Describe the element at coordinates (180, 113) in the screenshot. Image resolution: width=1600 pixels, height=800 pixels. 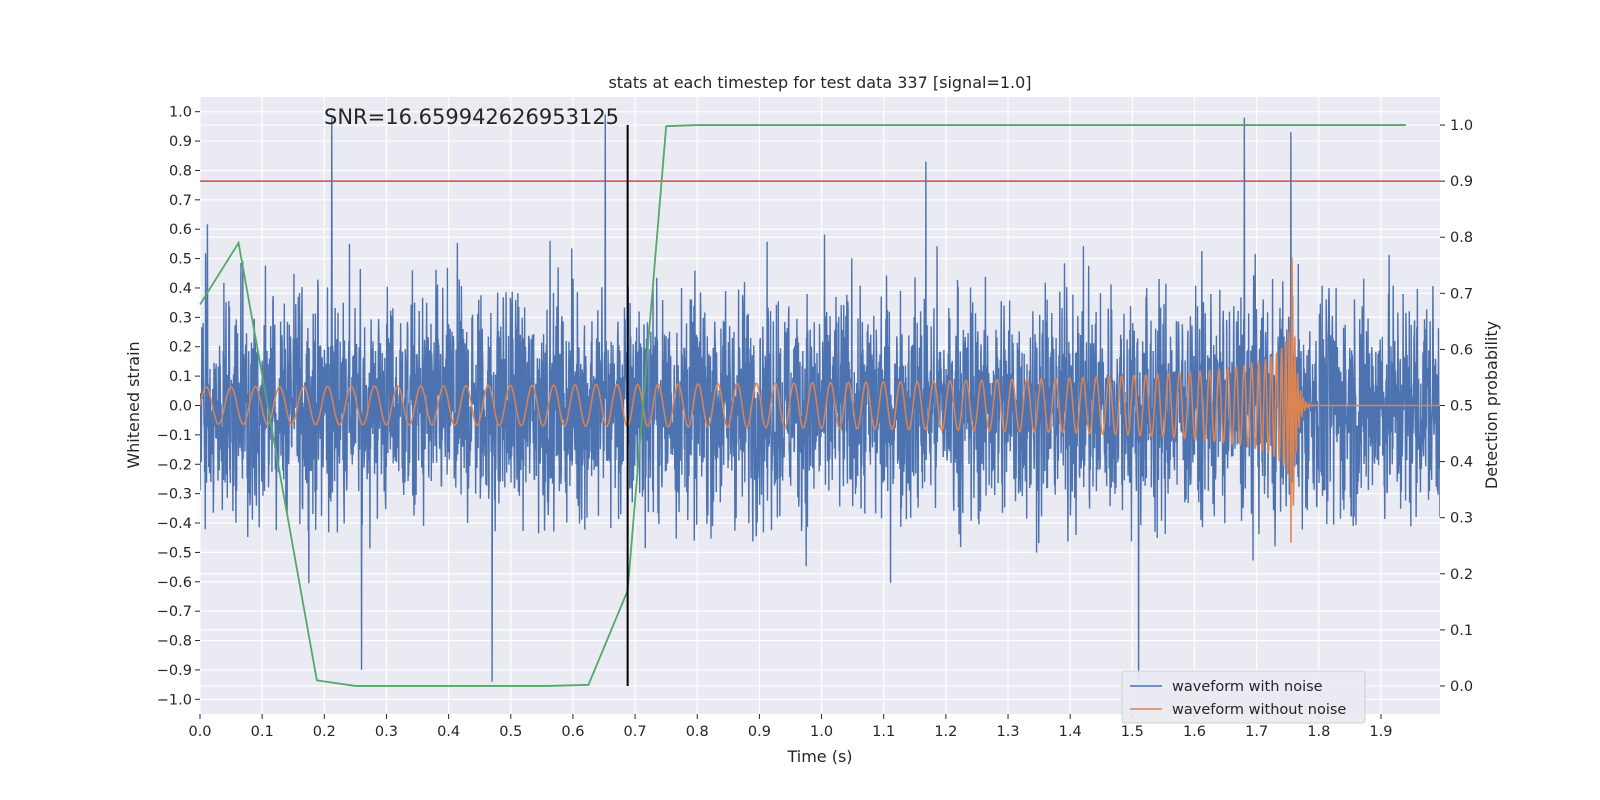
I see `y-left-tick-label: 1.0` at that location.